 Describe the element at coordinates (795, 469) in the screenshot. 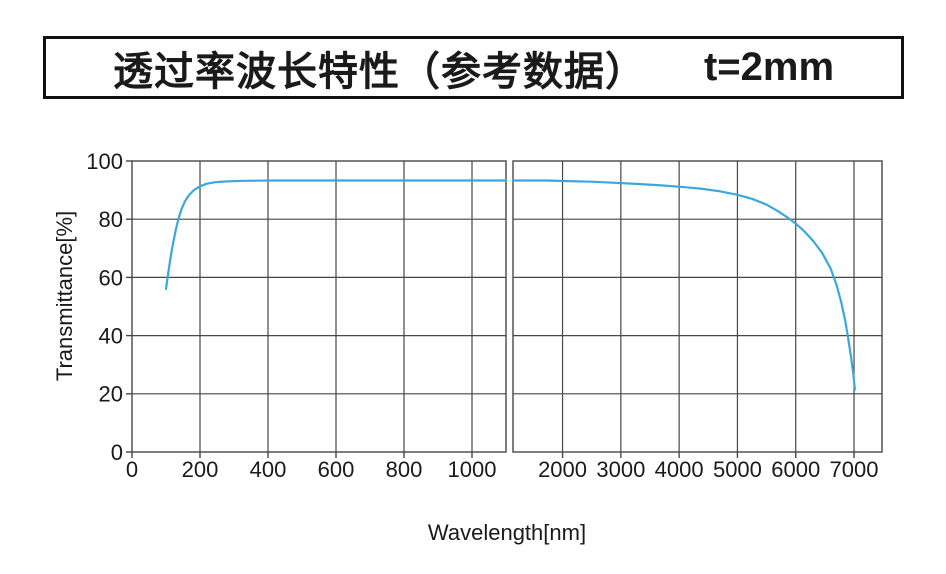

I see `x-tick-label: 6000` at that location.